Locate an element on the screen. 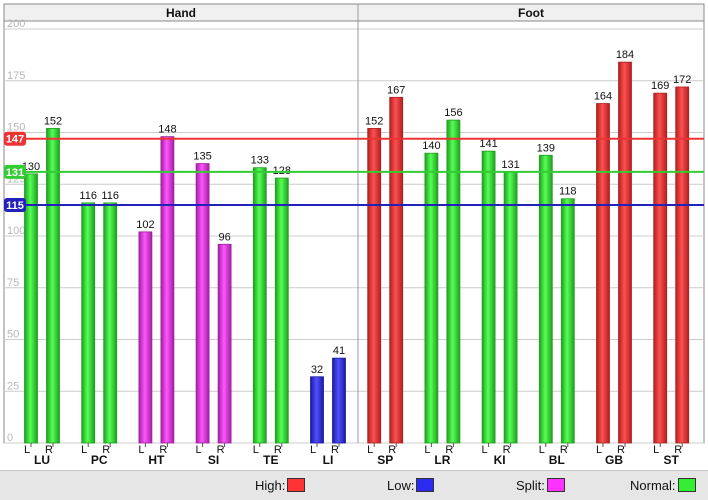  legend-label: Split: is located at coordinates (530, 485).